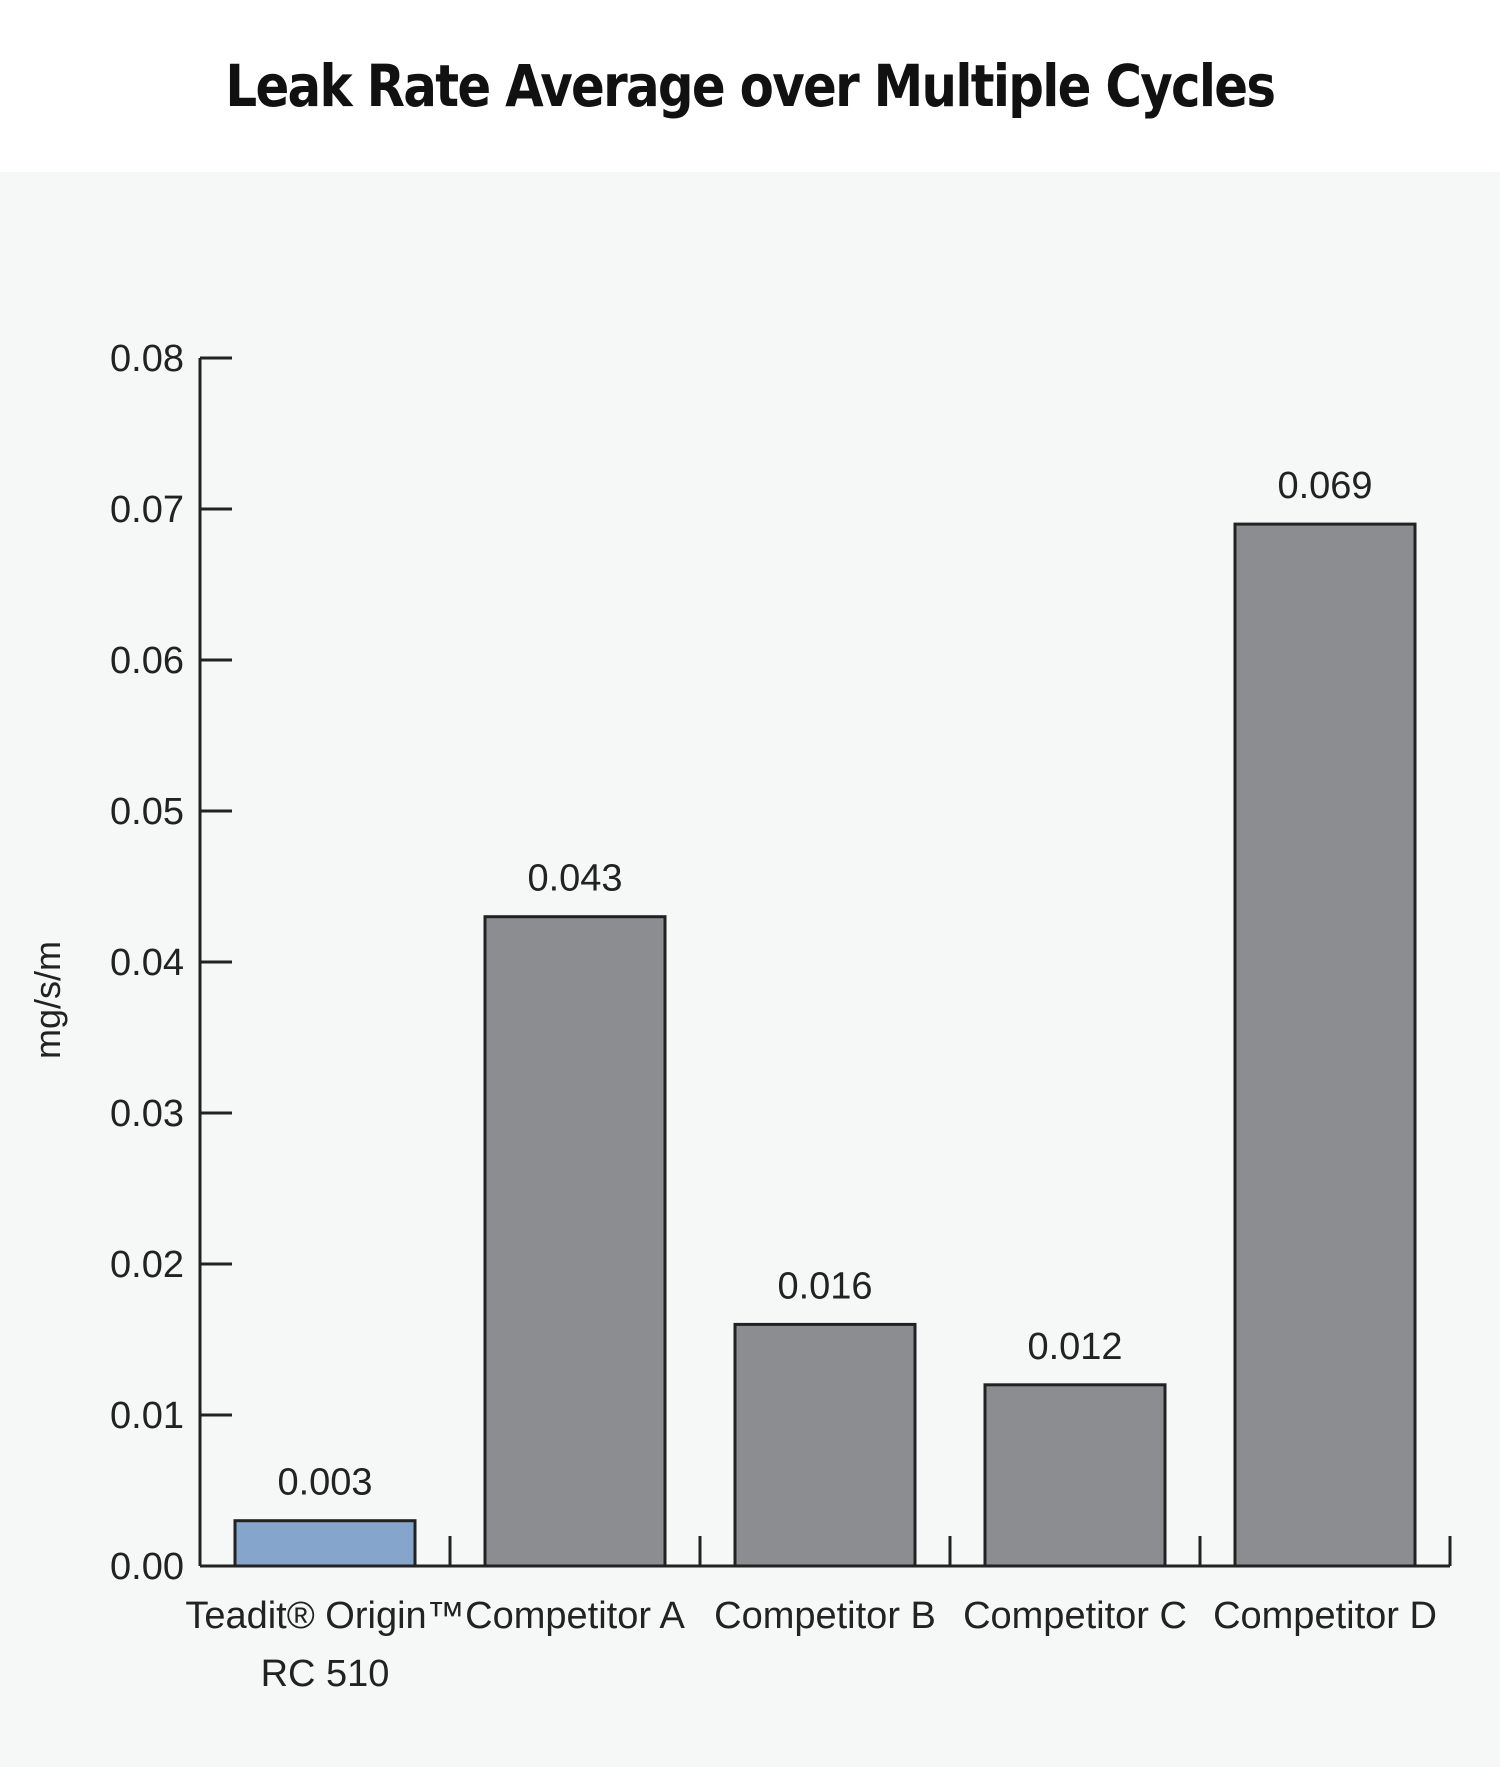 The image size is (1500, 1767). I want to click on y-tick-label: 0.08, so click(147, 359).